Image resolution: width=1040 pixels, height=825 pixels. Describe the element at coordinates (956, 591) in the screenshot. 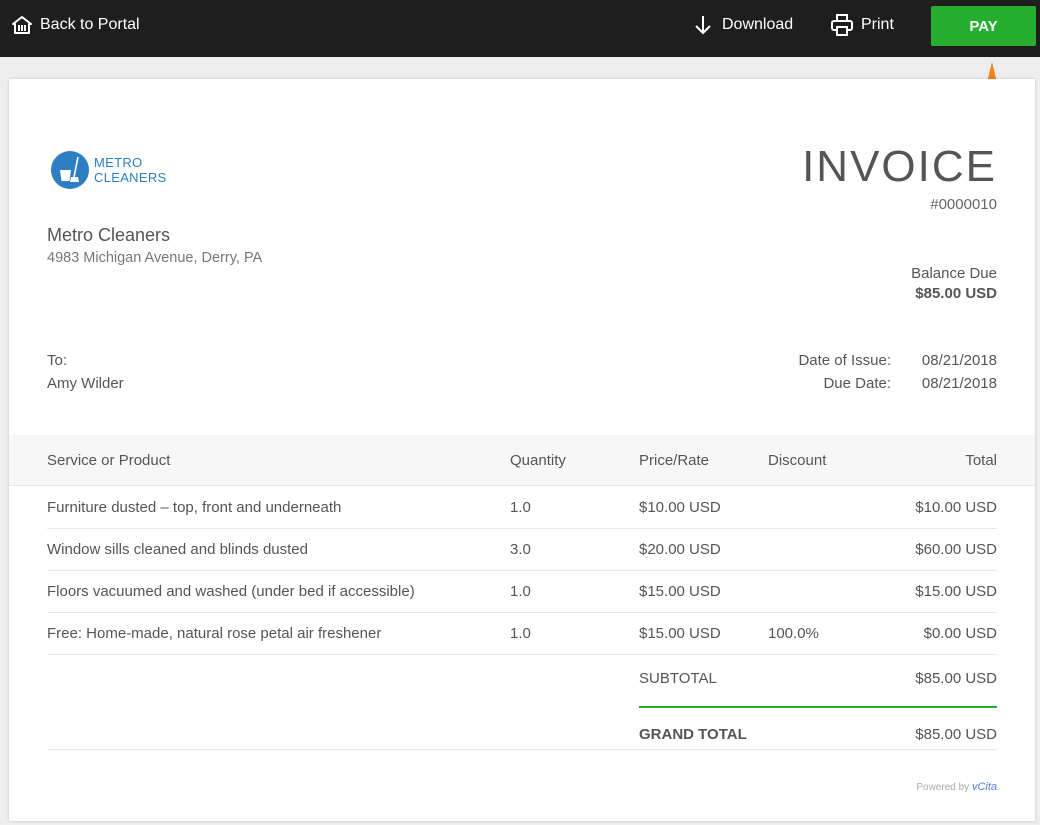

I see `row-total: $15.00 USD` at that location.